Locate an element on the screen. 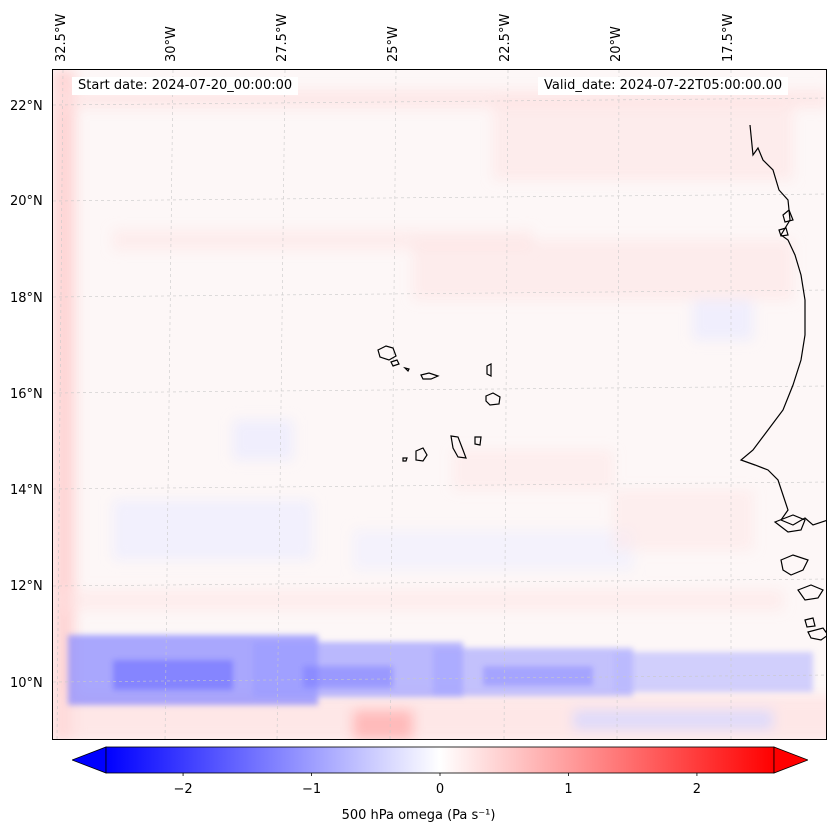 This screenshot has height=839, width=837. bissau-islands is located at coordinates (794, 565).